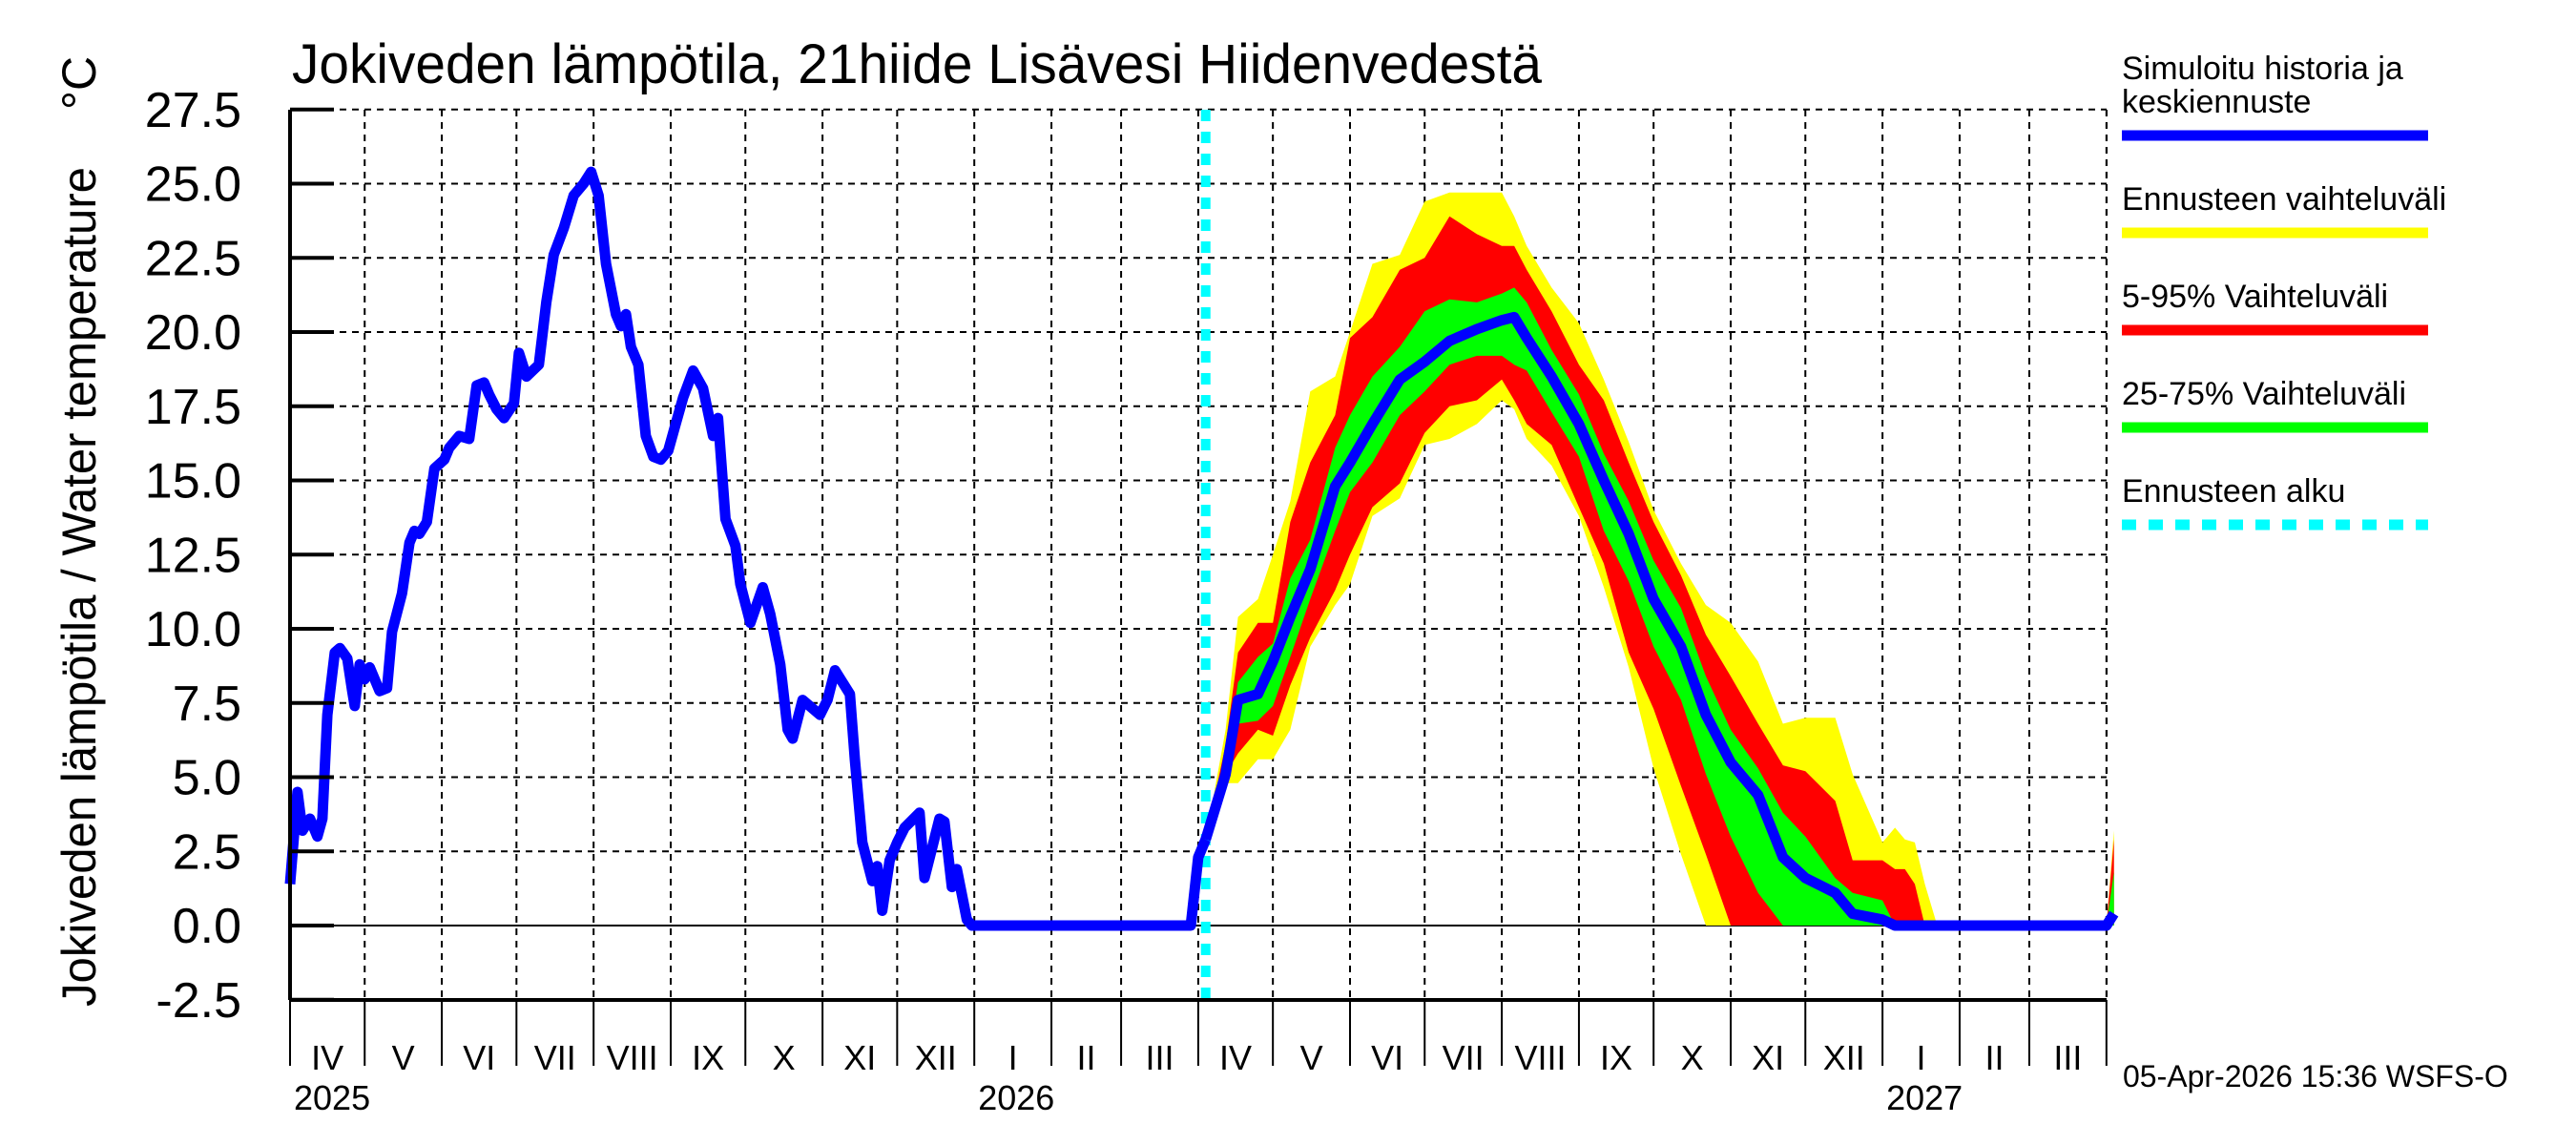 This screenshot has width=2576, height=1145. Describe the element at coordinates (2233, 492) in the screenshot. I see `legend-label: Ennusteen alku` at that location.